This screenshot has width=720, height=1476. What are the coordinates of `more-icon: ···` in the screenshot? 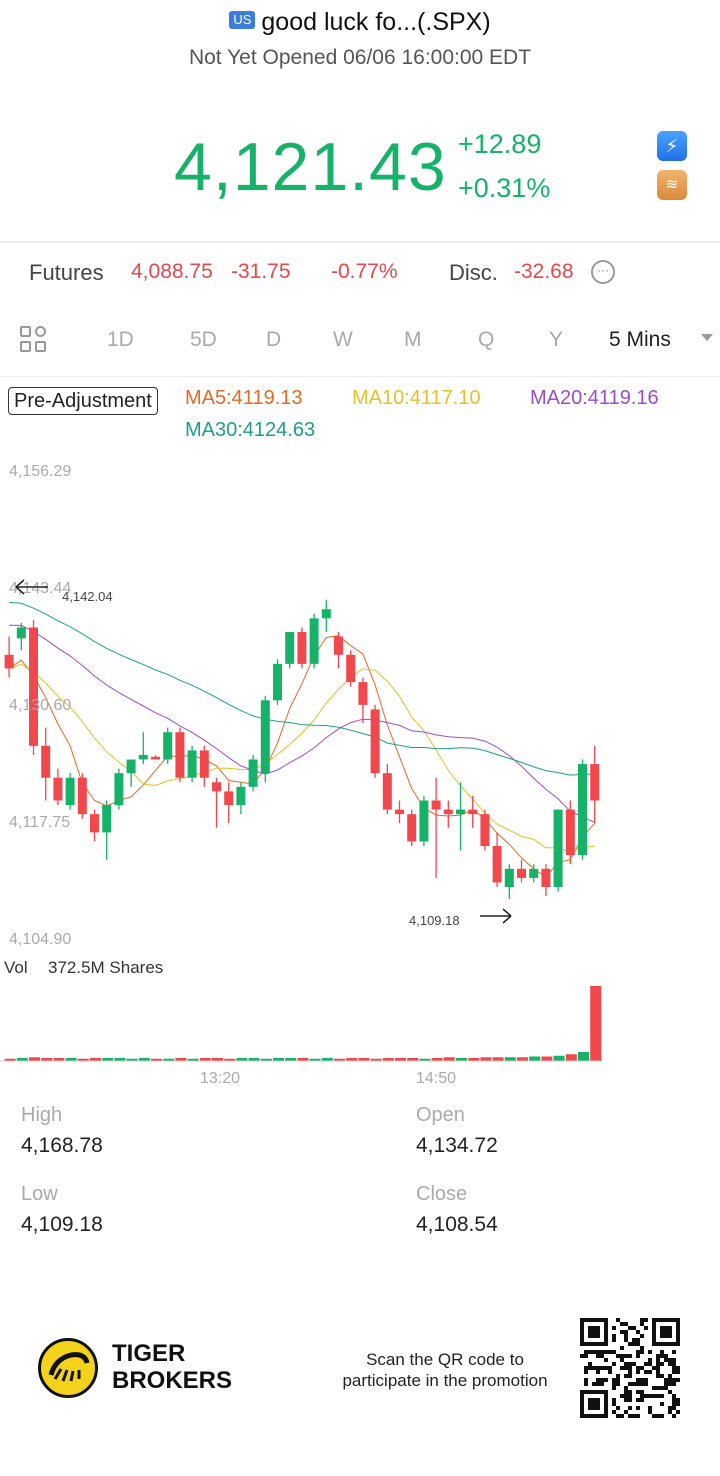 It's located at (603, 272).